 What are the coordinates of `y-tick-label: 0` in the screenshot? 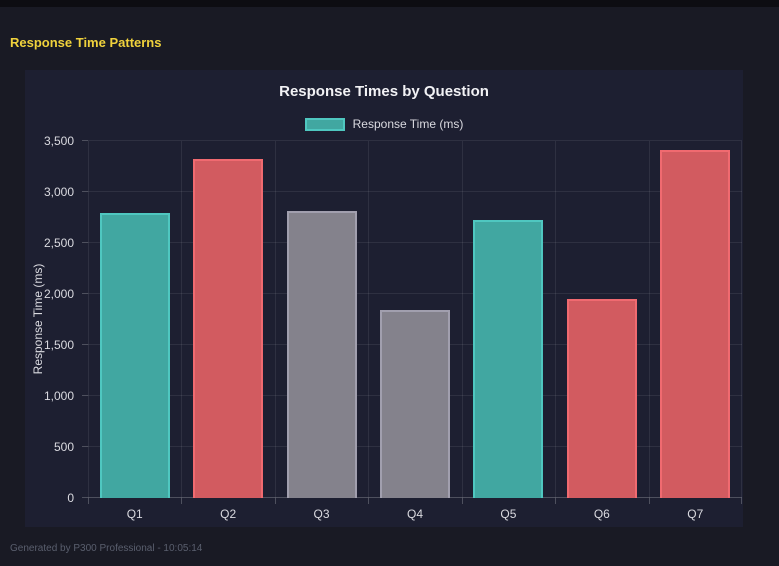 It's located at (70, 498).